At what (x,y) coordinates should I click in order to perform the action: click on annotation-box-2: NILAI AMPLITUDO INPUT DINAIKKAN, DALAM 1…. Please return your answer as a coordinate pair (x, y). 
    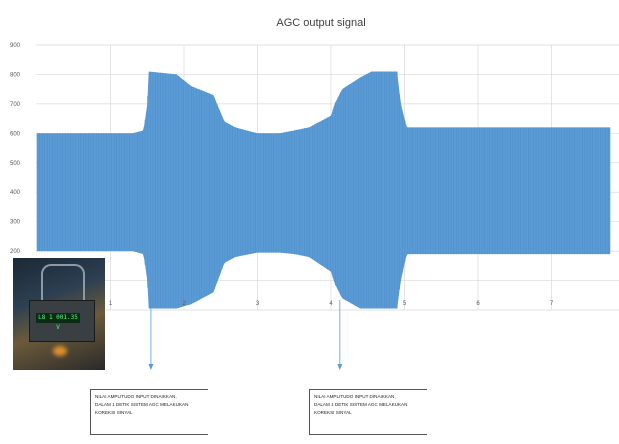
    Looking at the image, I should click on (368, 412).